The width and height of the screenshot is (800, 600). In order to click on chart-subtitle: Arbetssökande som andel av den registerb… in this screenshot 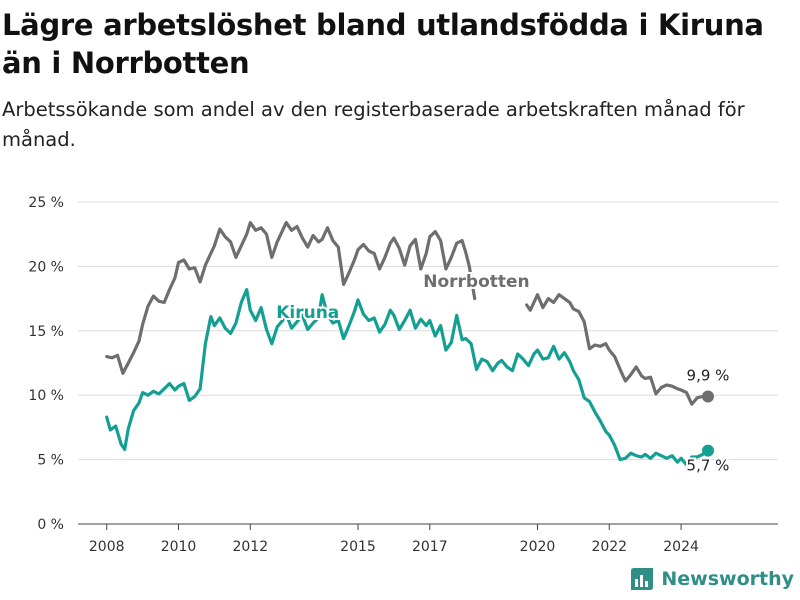, I will do `click(373, 124)`.